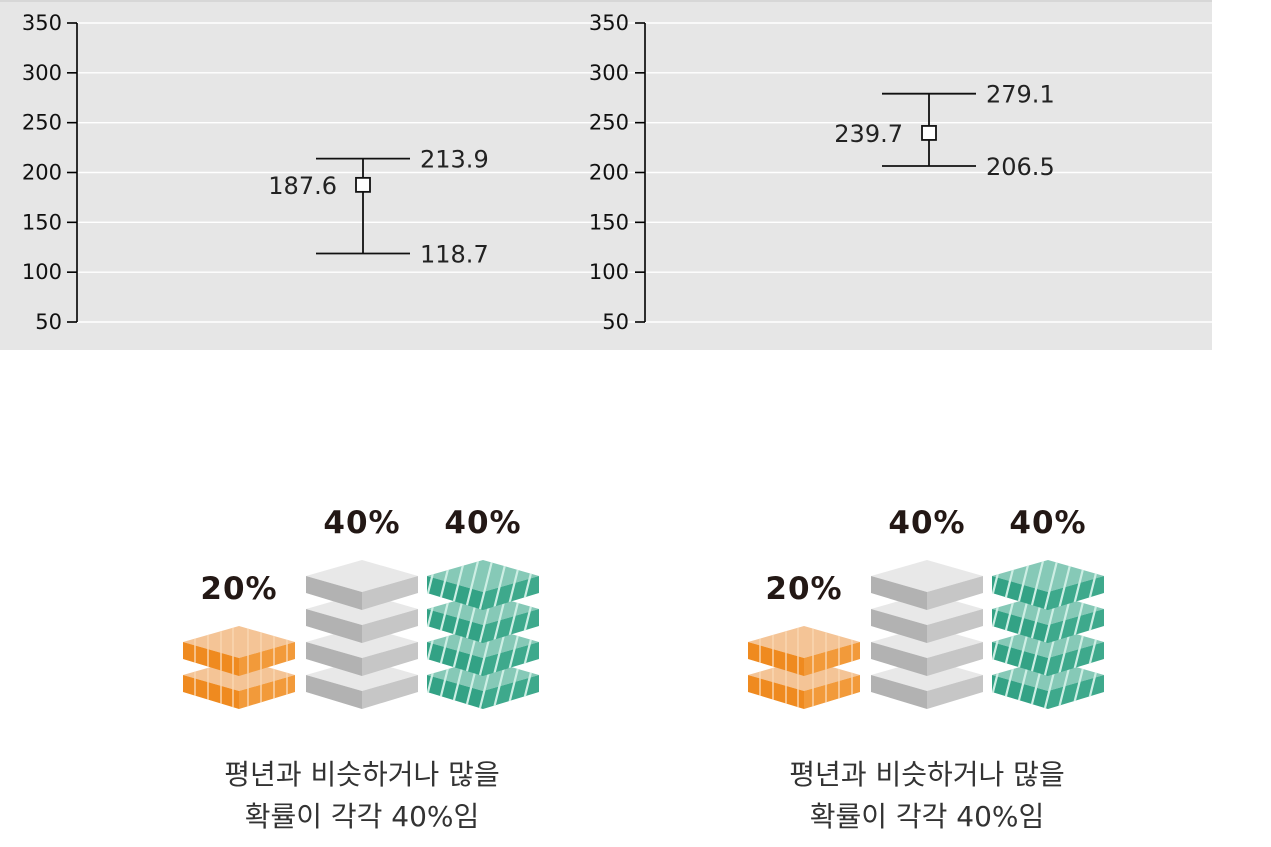 This screenshot has width=1271, height=847. I want to click on lower-value-label: 118.7, so click(454, 255).